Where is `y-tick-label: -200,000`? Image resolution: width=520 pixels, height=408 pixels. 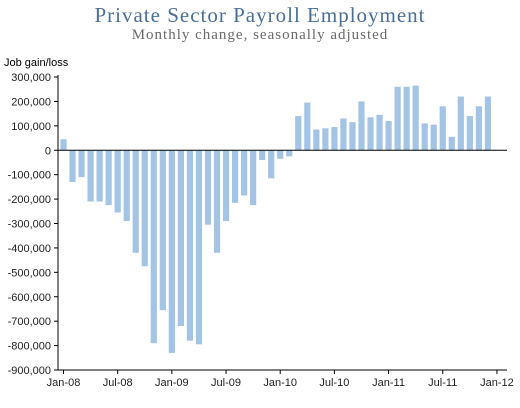
y-tick-label: -200,000 is located at coordinates (29, 200).